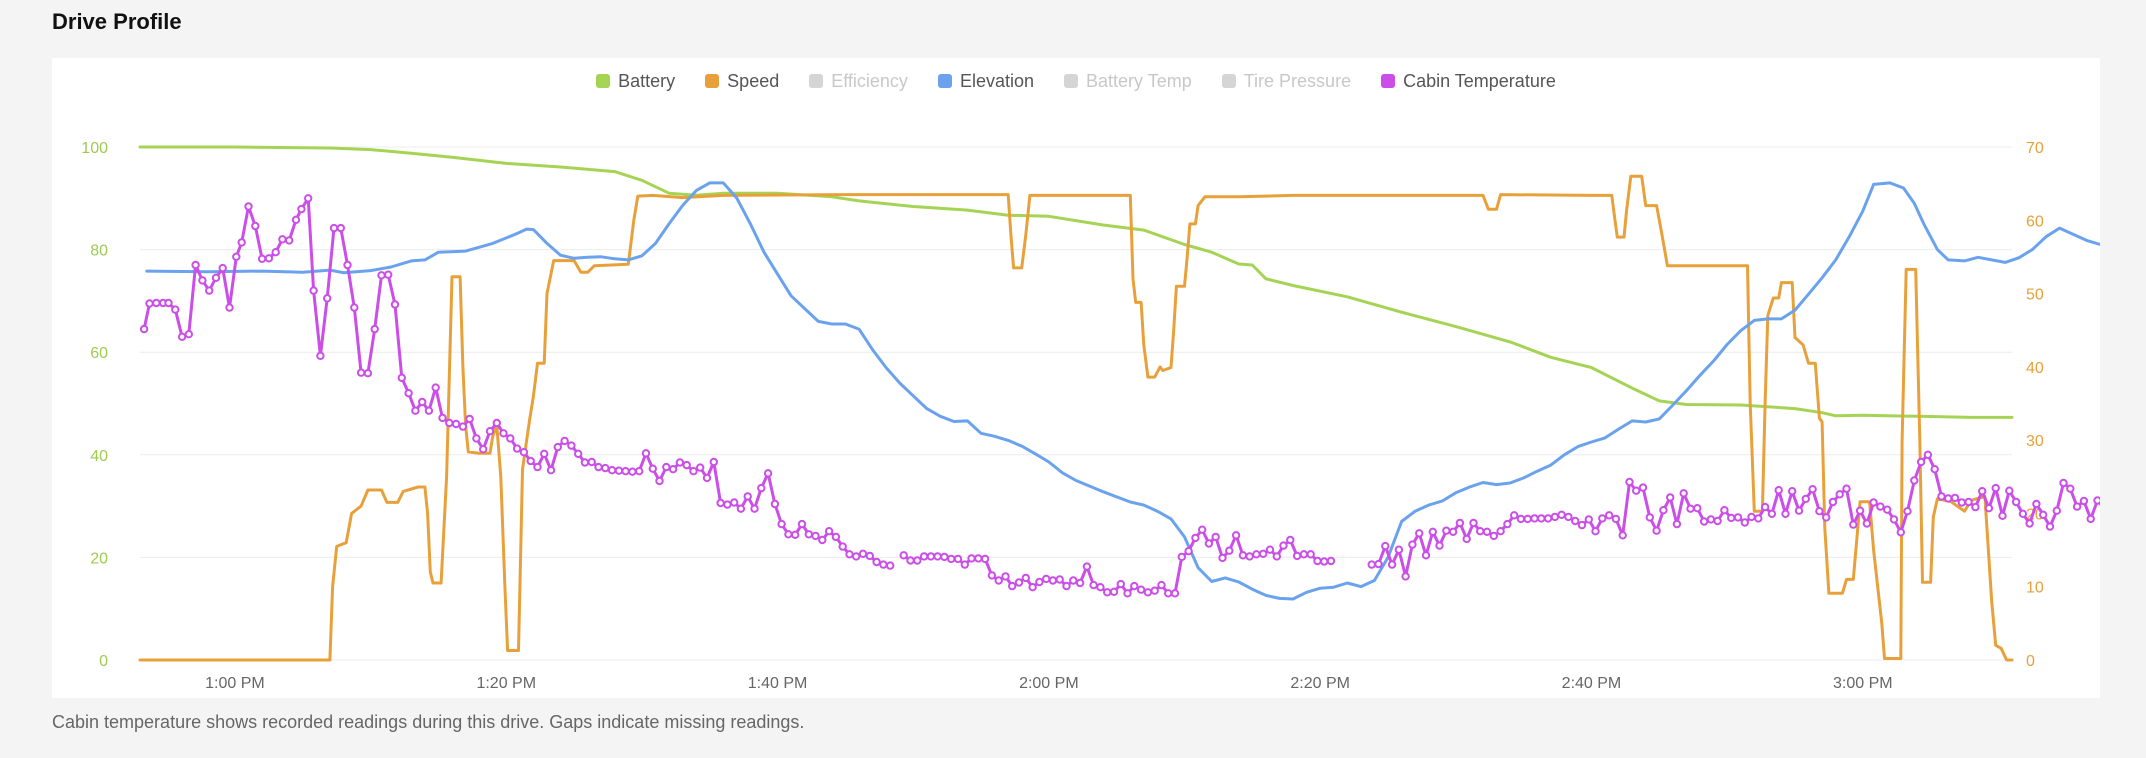 This screenshot has width=2146, height=758. What do you see at coordinates (2035, 295) in the screenshot?
I see `y-right-tick-label: 50` at bounding box center [2035, 295].